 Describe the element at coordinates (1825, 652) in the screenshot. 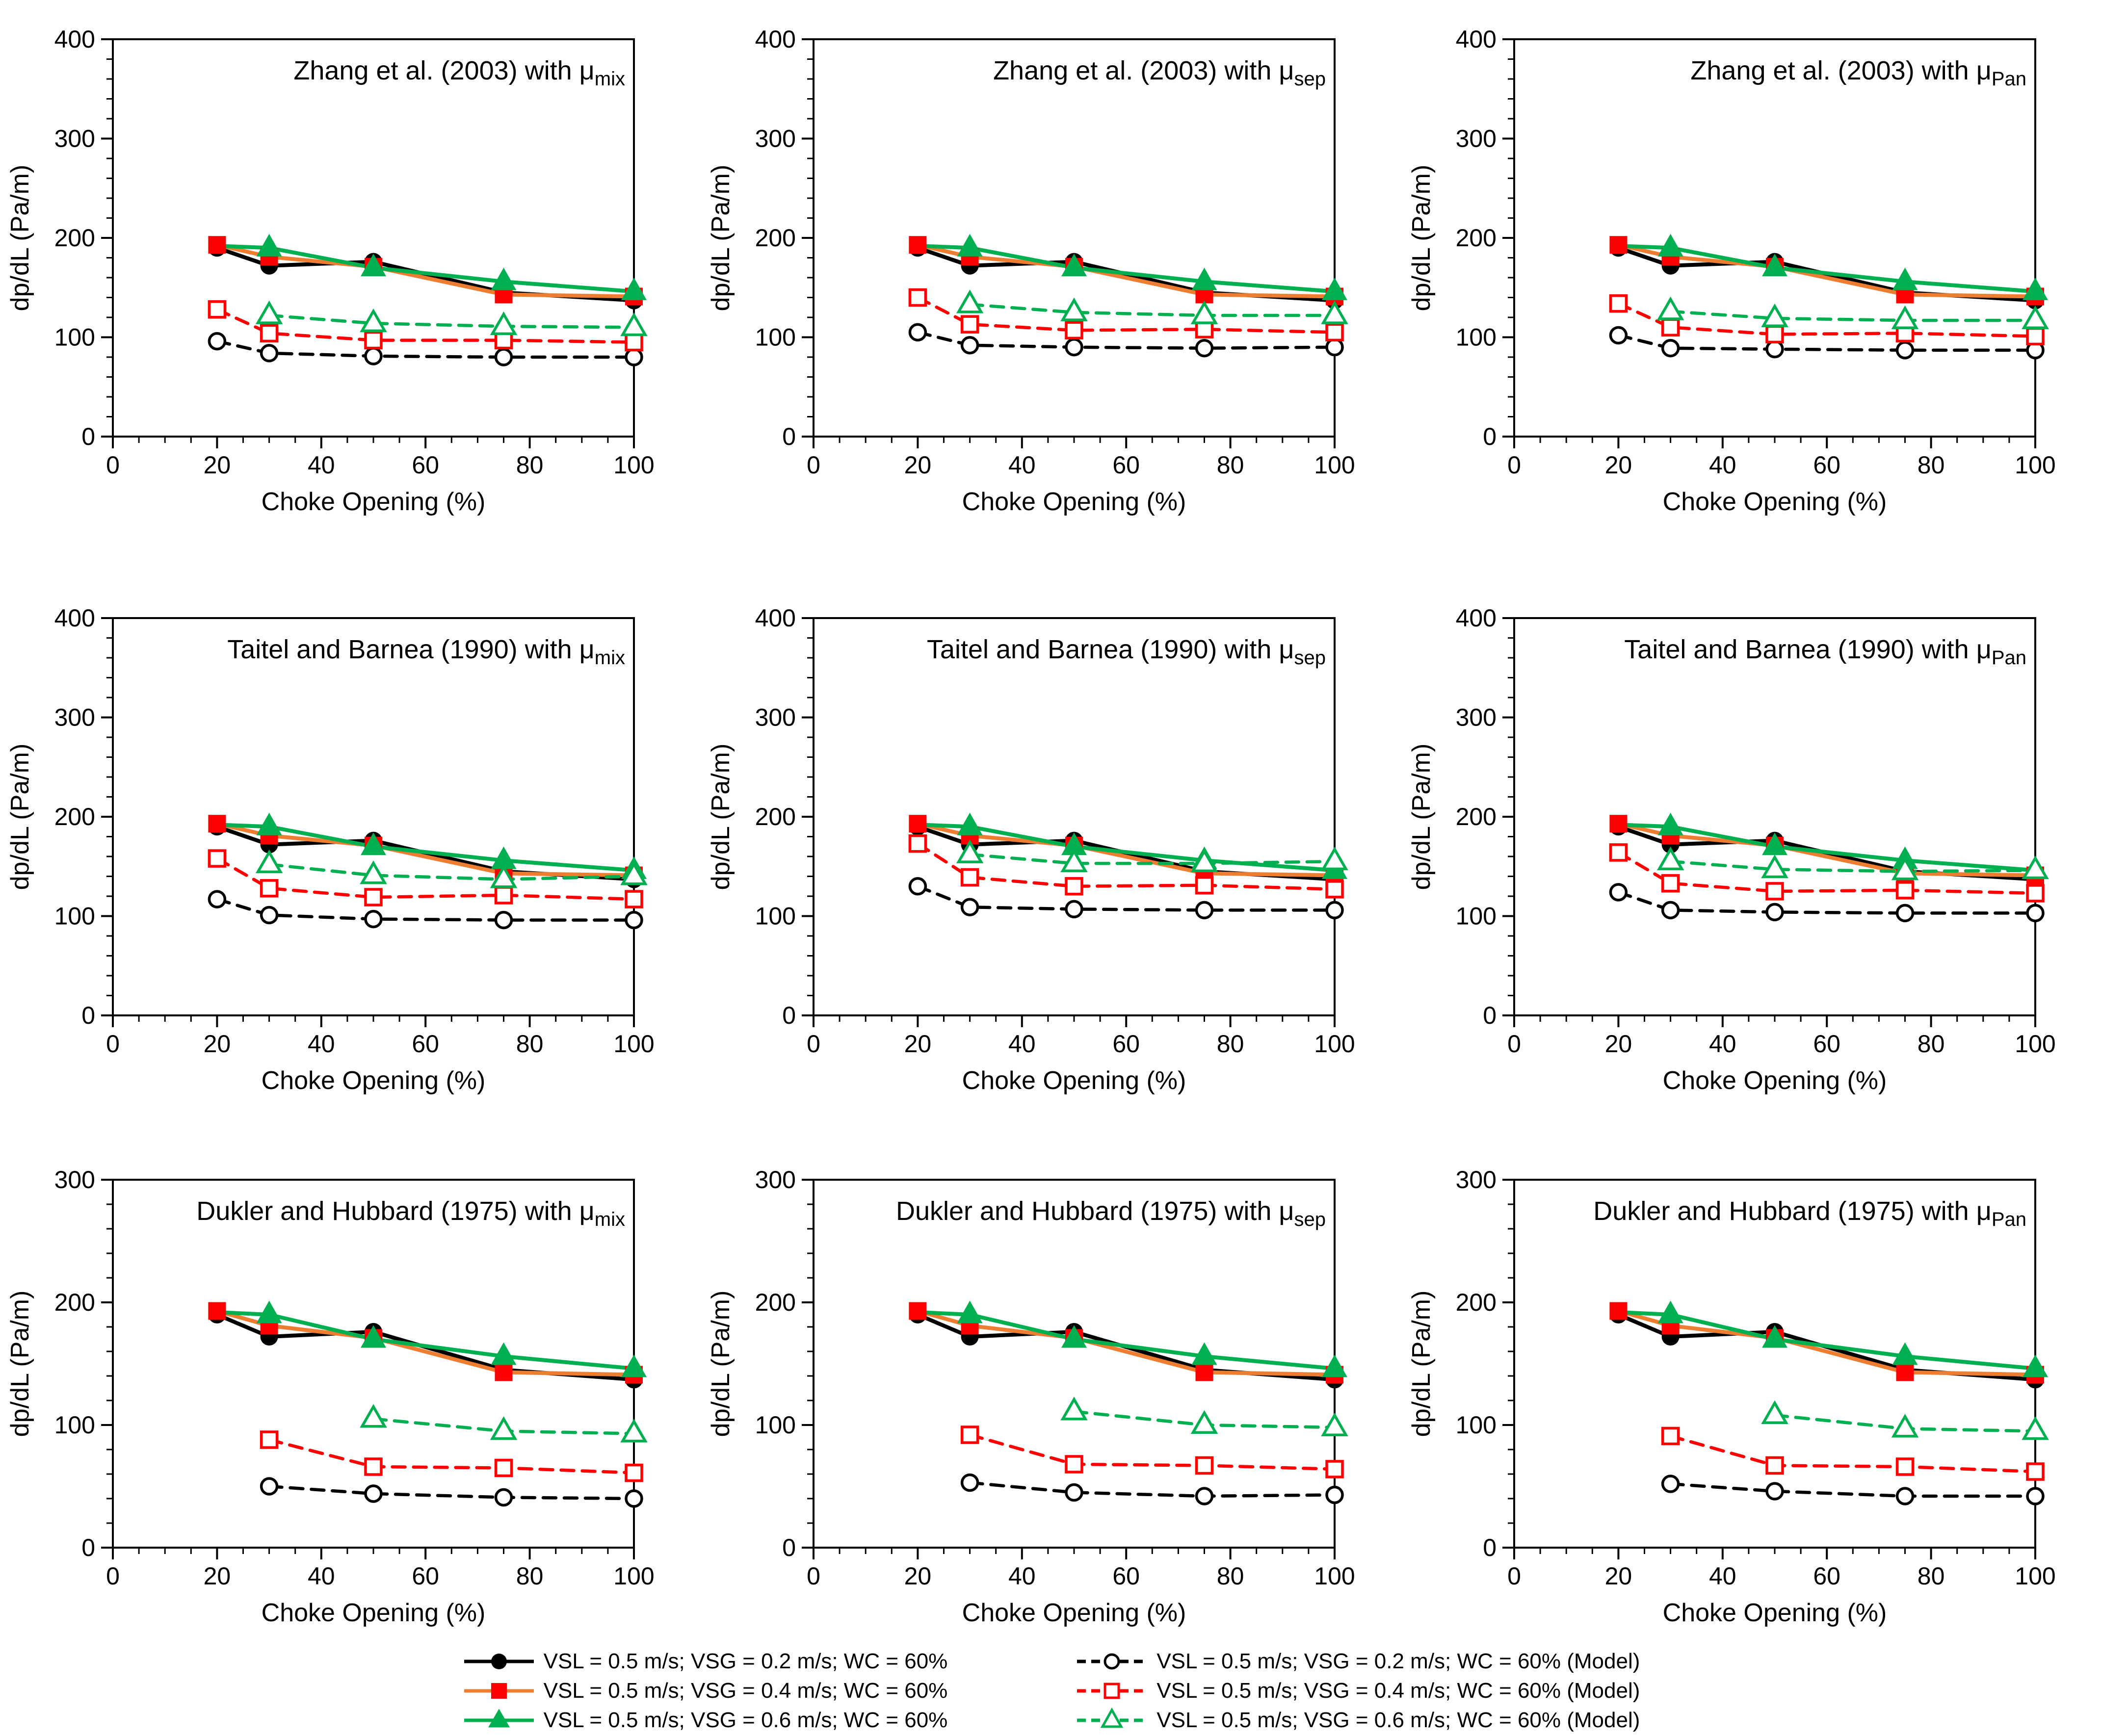

I see `chart-title: Taitel and Barnea (1990) with μPan` at that location.